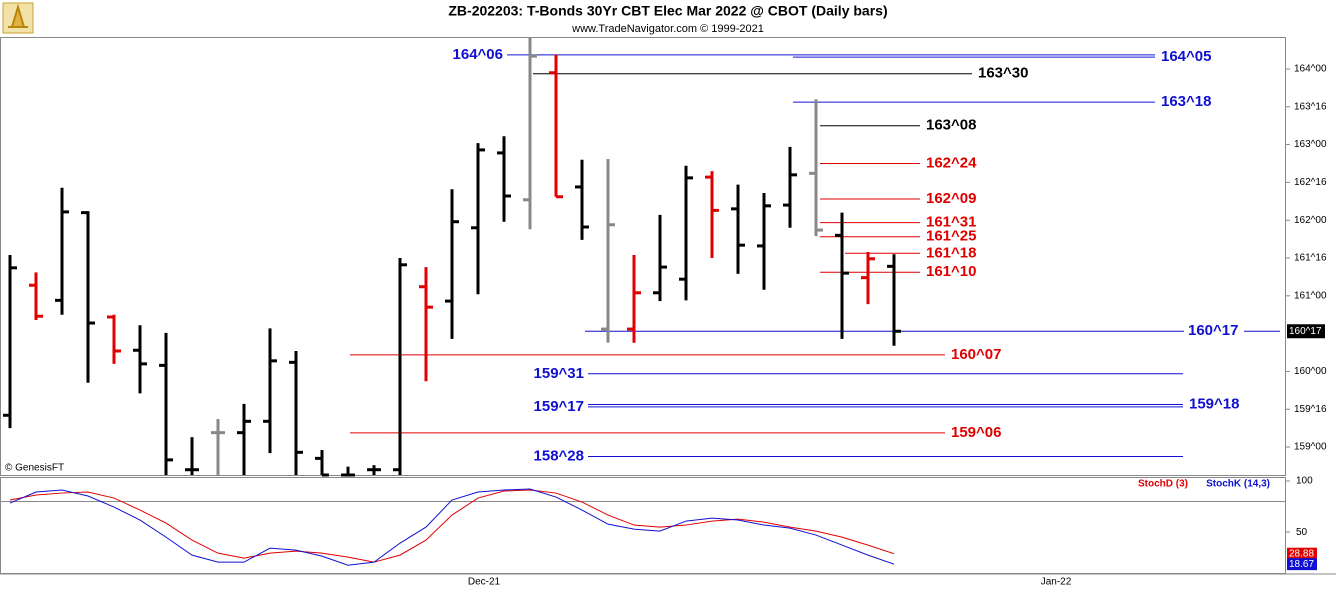 Image resolution: width=1336 pixels, height=591 pixels. What do you see at coordinates (1310, 106) in the screenshot?
I see `y-tick-label: 163^16` at bounding box center [1310, 106].